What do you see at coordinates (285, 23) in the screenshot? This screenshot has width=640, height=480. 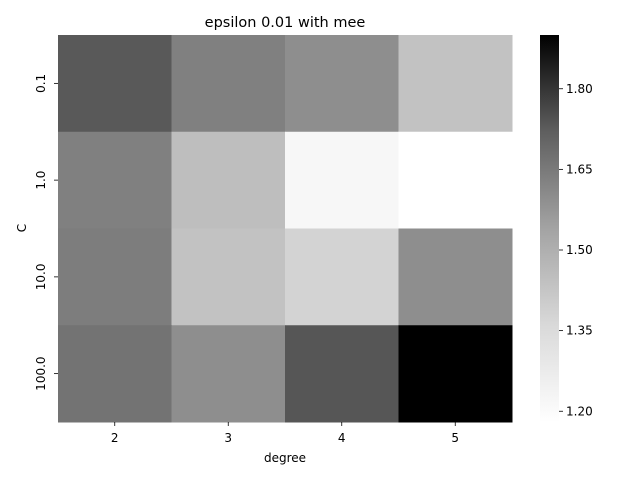 I see `chart-title: epsilon 0.01 with mee` at bounding box center [285, 23].